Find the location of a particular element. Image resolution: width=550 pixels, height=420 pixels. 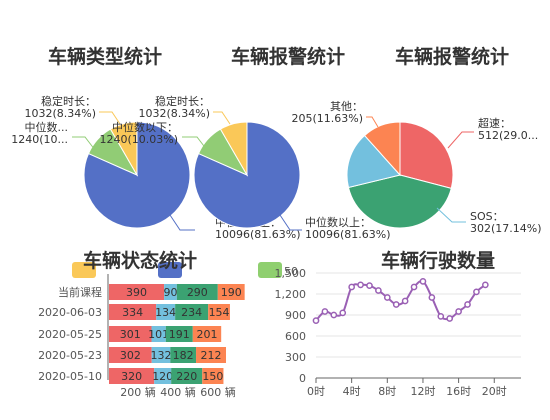

bar-value-label: 150 is located at coordinates (212, 376).